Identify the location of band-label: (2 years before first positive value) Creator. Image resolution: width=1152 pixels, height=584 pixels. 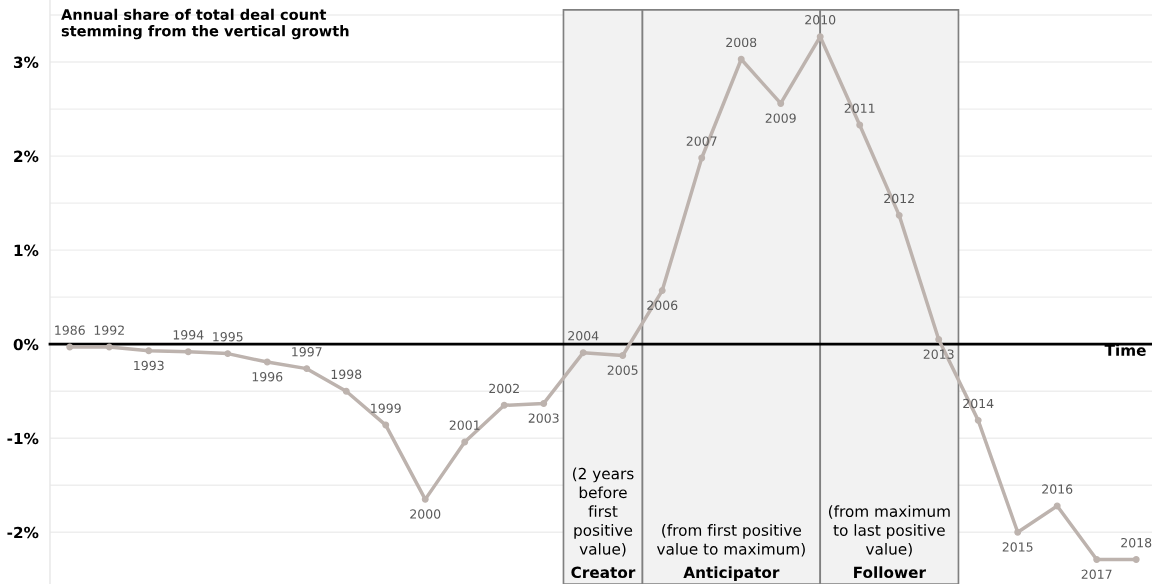
(603, 523).